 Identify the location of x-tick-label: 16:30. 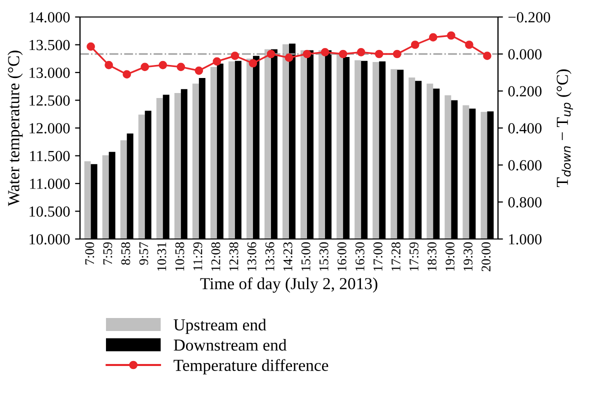
(359, 256).